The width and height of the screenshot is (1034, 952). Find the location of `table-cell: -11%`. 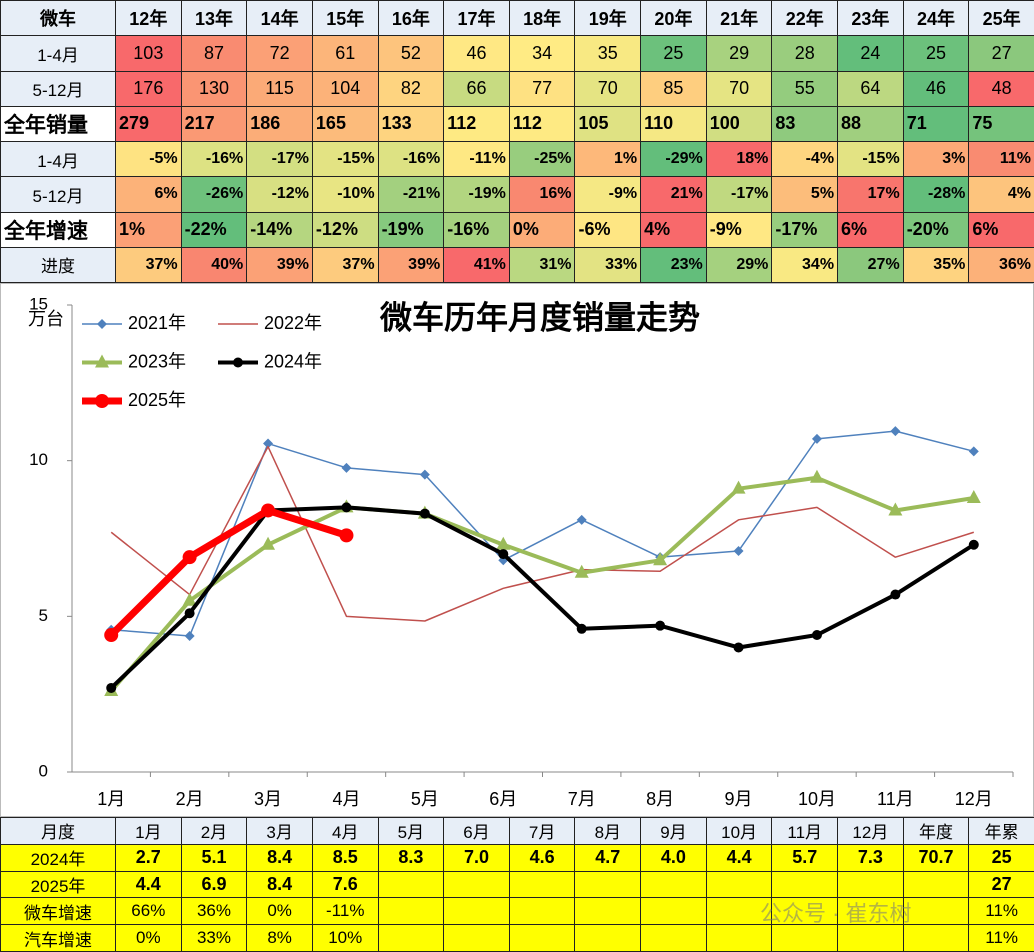

table-cell: -11% is located at coordinates (345, 911).